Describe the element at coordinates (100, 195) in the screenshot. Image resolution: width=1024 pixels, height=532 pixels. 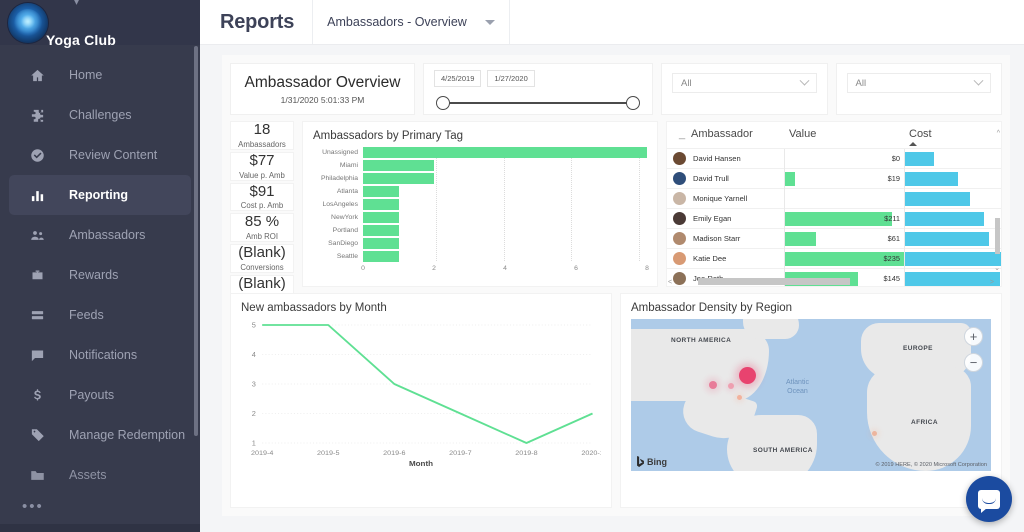
I see `sidebar-item-reporting: Reporting` at that location.